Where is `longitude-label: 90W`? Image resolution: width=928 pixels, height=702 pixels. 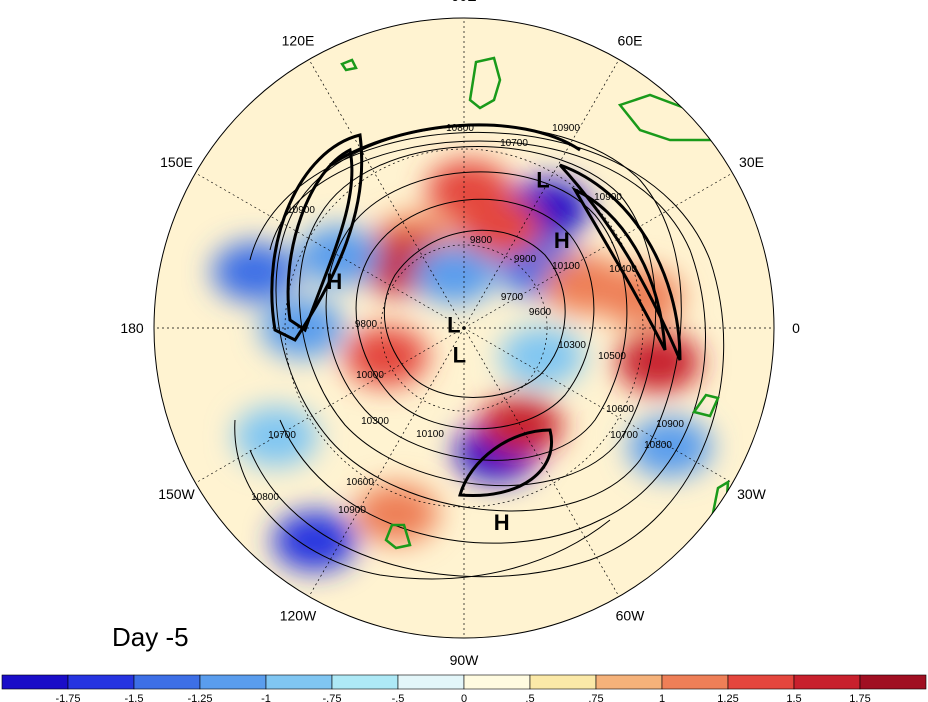 longitude-label: 90W is located at coordinates (465, 660).